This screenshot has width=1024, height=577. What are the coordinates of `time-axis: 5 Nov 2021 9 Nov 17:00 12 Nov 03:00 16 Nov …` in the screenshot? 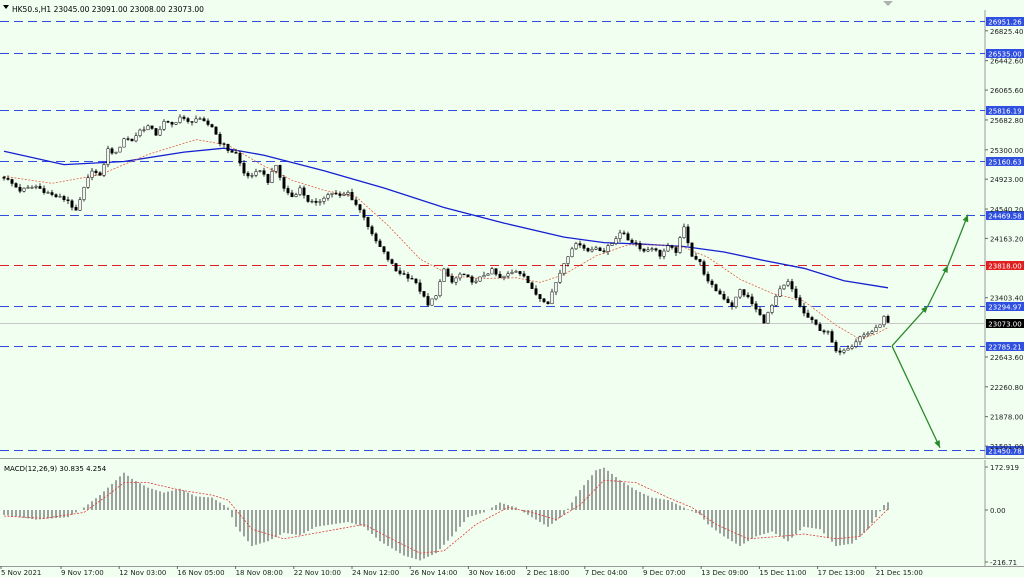 It's located at (461, 571).